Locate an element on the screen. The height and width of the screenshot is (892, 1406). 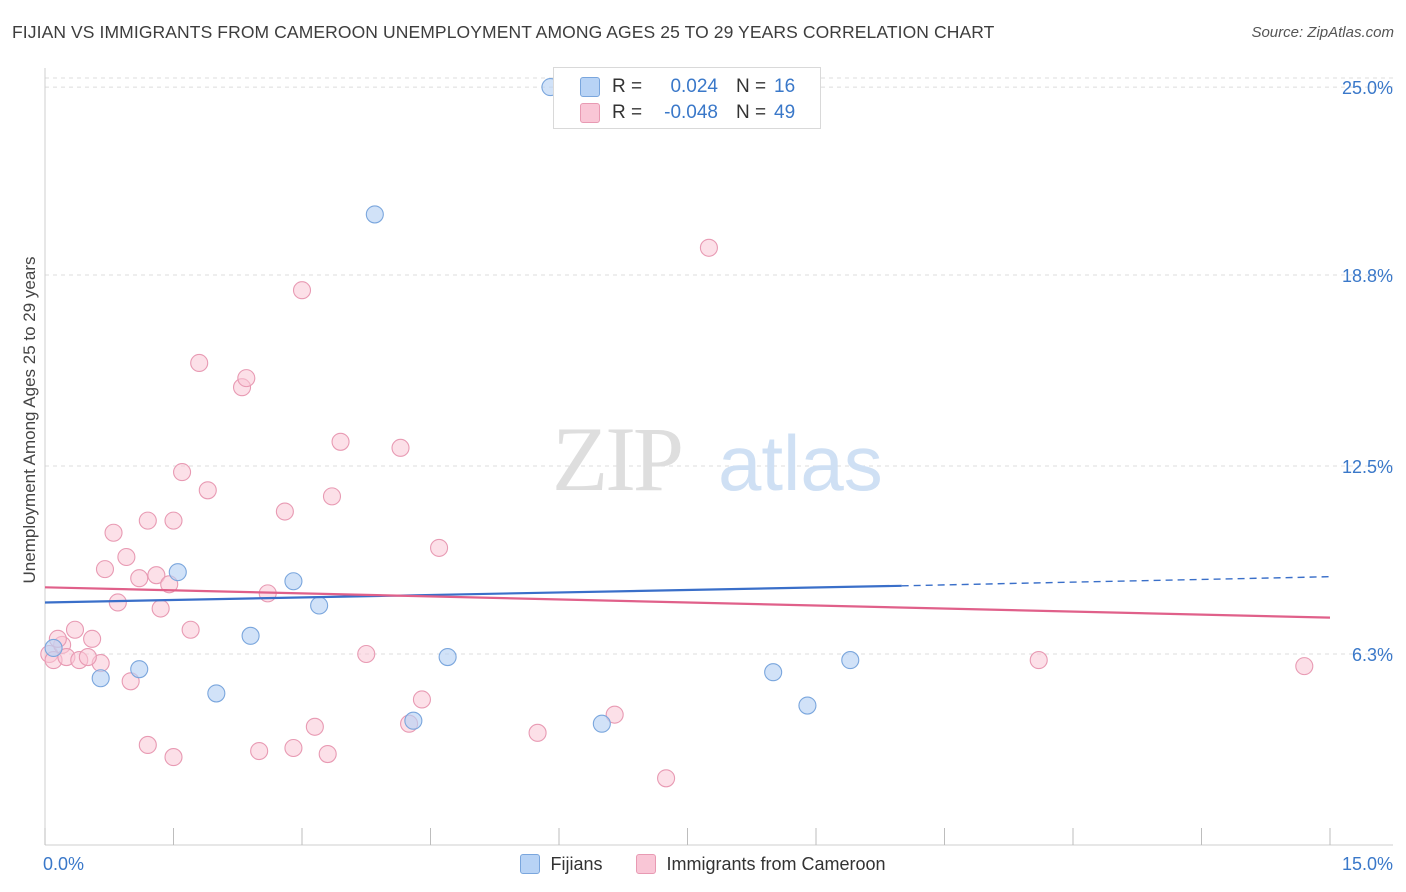
fijians-r-label: R = is located at coordinates (627, 86).